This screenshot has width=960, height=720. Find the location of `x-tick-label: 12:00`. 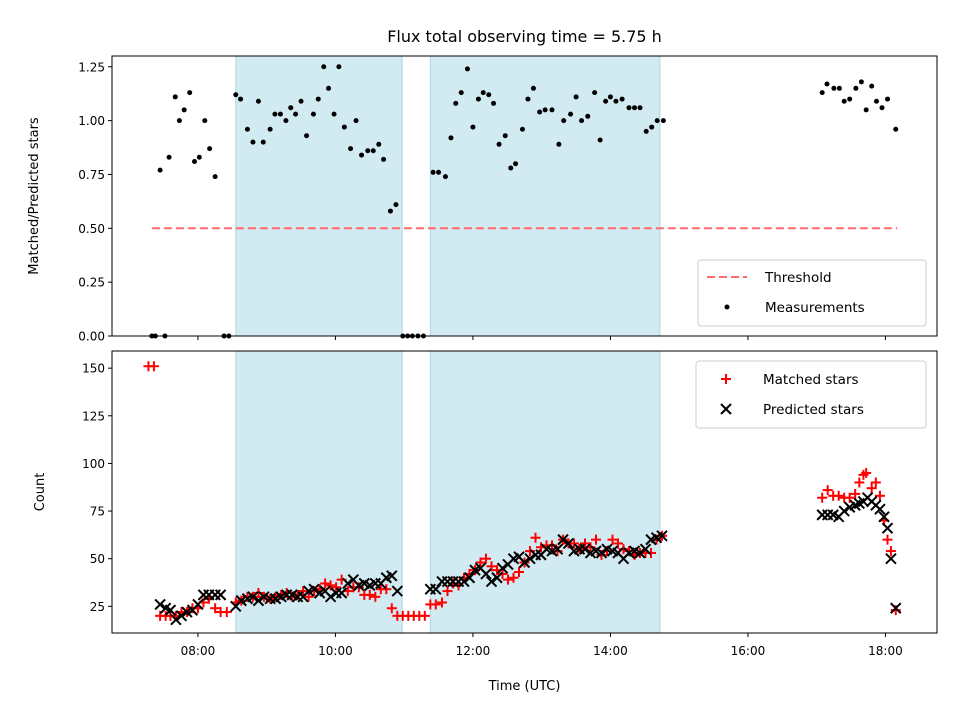

x-tick-label: 12:00 is located at coordinates (473, 651).